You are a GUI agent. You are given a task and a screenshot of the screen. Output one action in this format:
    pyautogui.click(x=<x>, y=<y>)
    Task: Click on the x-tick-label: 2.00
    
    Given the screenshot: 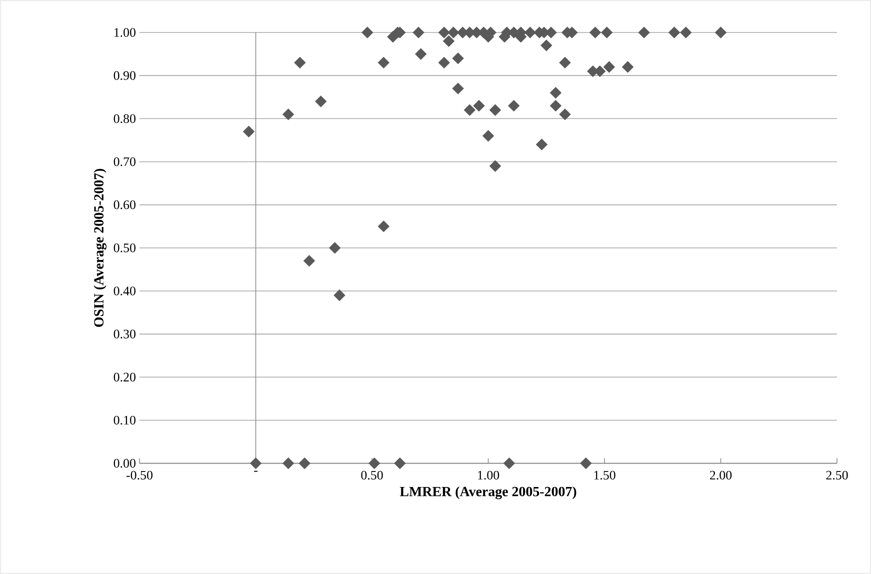 What is the action you would take?
    pyautogui.click(x=721, y=475)
    